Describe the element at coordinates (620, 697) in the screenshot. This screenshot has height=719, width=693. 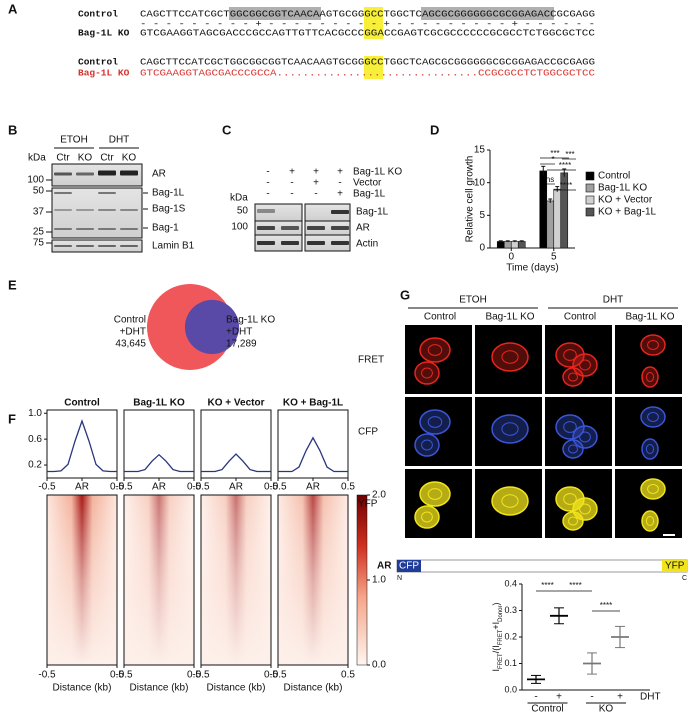
I see `dht-sign: +` at that location.